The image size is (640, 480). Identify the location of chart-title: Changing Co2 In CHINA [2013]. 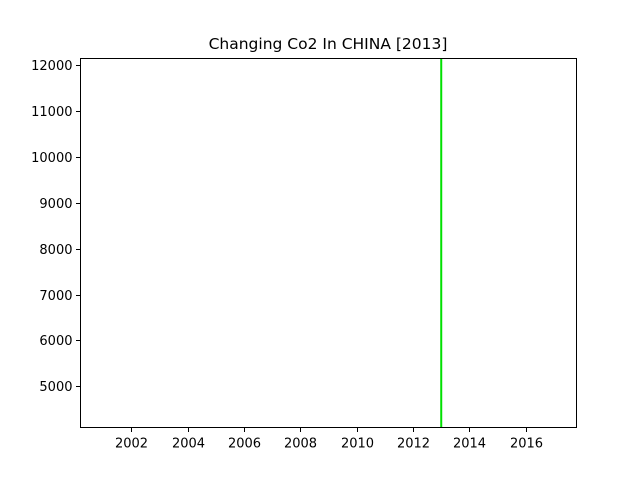
(328, 44).